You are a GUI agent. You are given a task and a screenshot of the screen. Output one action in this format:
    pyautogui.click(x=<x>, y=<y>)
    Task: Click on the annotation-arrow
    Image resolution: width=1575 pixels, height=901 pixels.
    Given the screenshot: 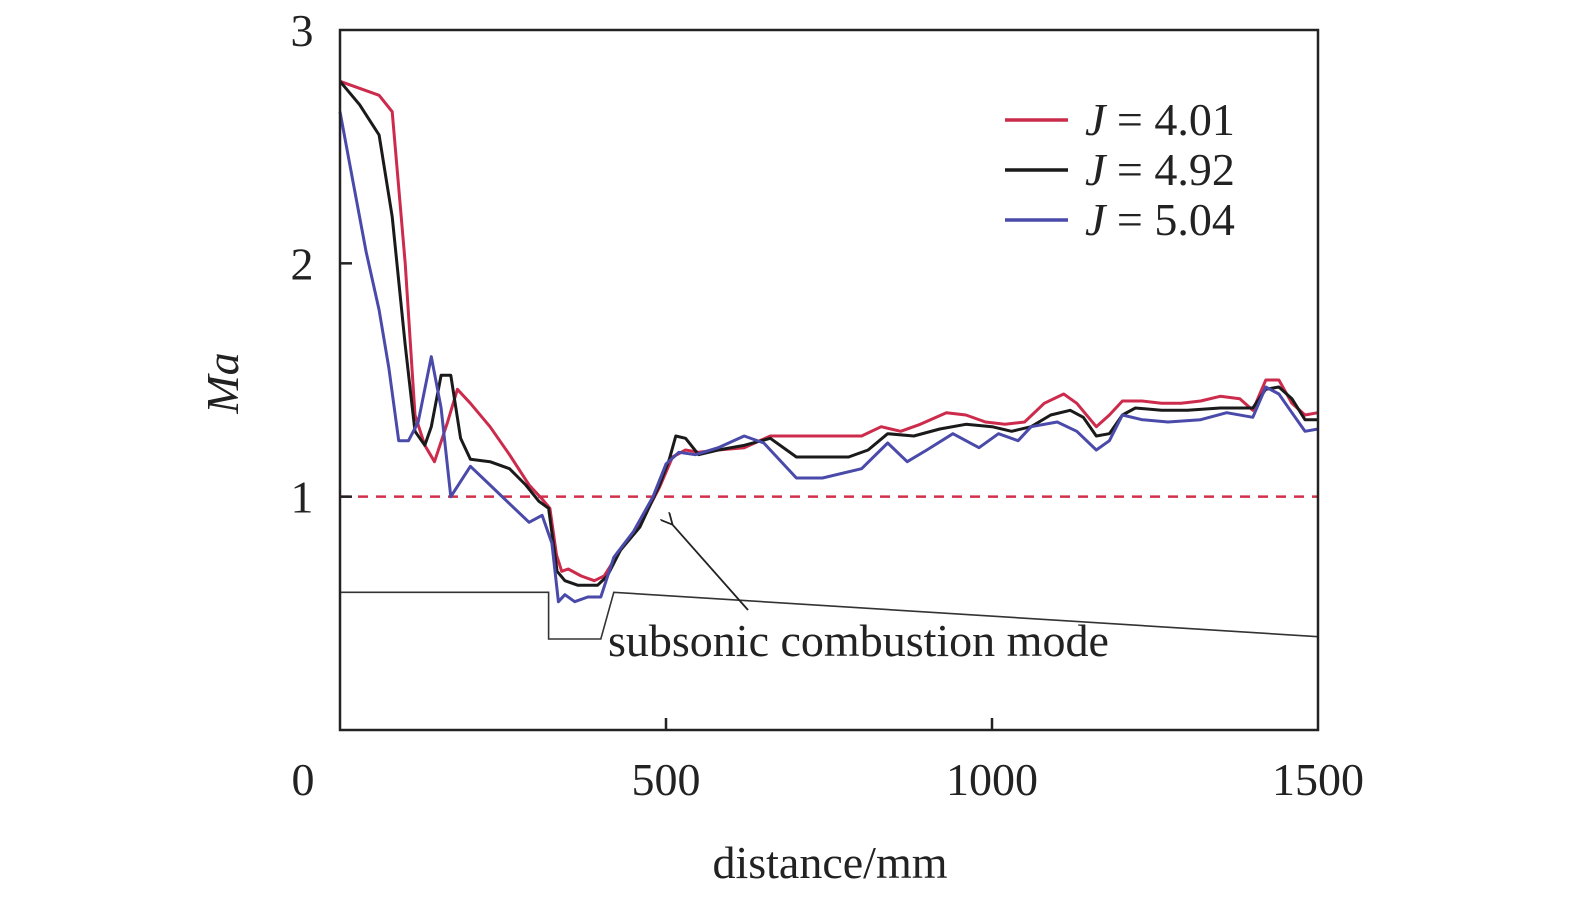 What is the action you would take?
    pyautogui.click(x=711, y=568)
    